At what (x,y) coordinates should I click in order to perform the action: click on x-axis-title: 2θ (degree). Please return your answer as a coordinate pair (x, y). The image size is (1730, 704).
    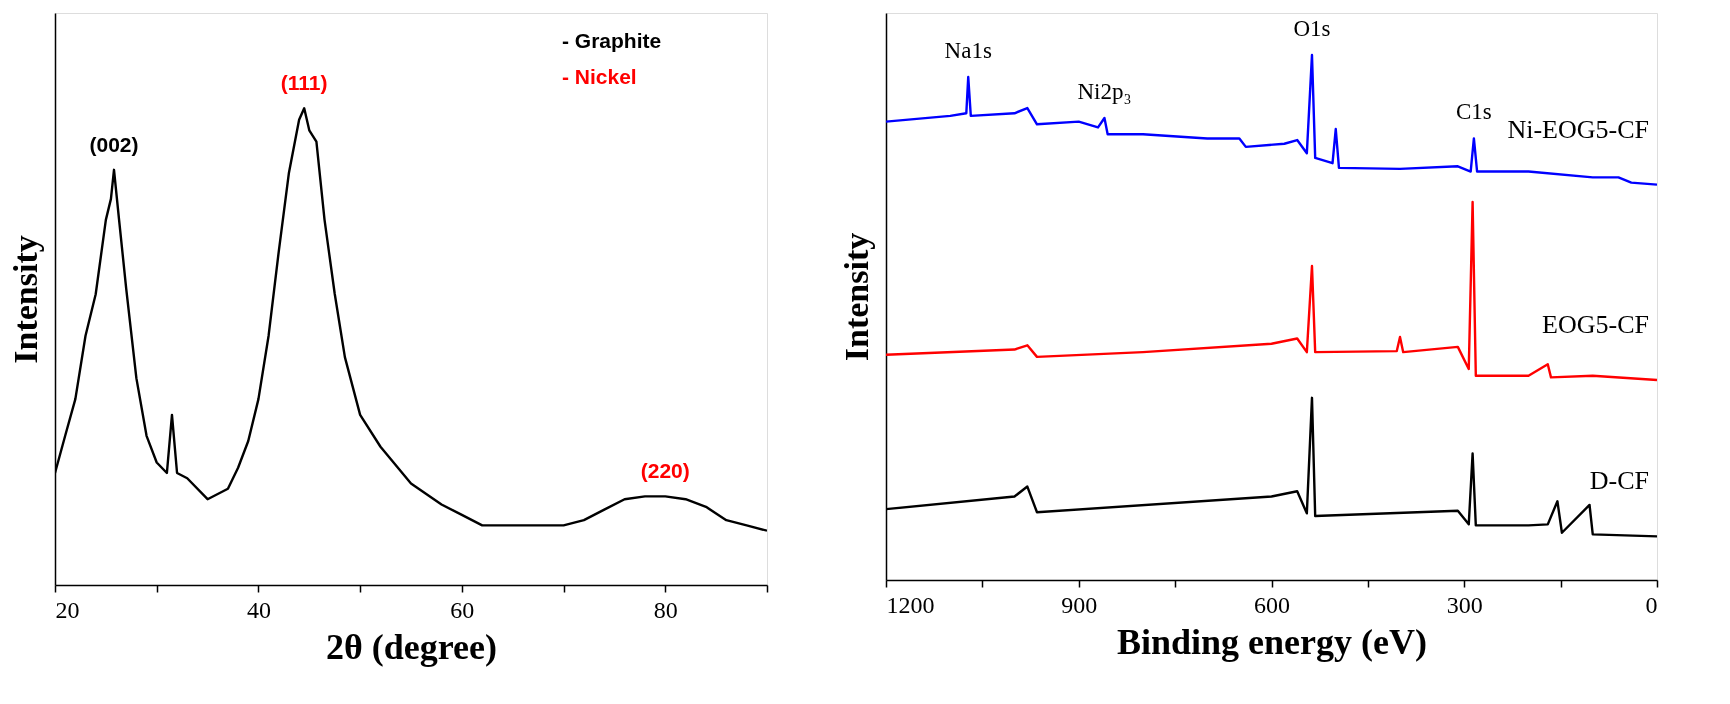
    Looking at the image, I should click on (411, 646).